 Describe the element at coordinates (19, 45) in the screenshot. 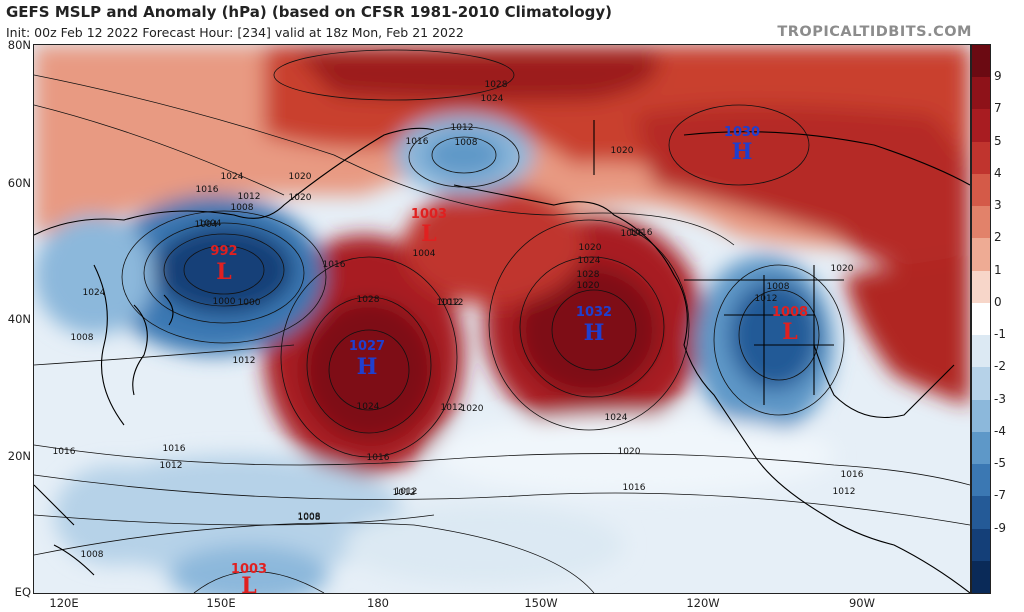

I see `lat-label-80n: 80N` at that location.